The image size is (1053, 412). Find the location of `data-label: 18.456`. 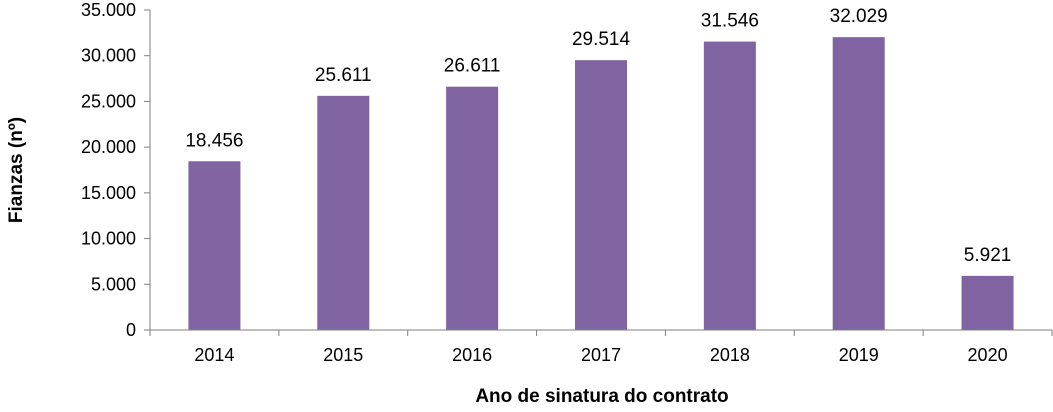

data-label: 18.456 is located at coordinates (214, 140).